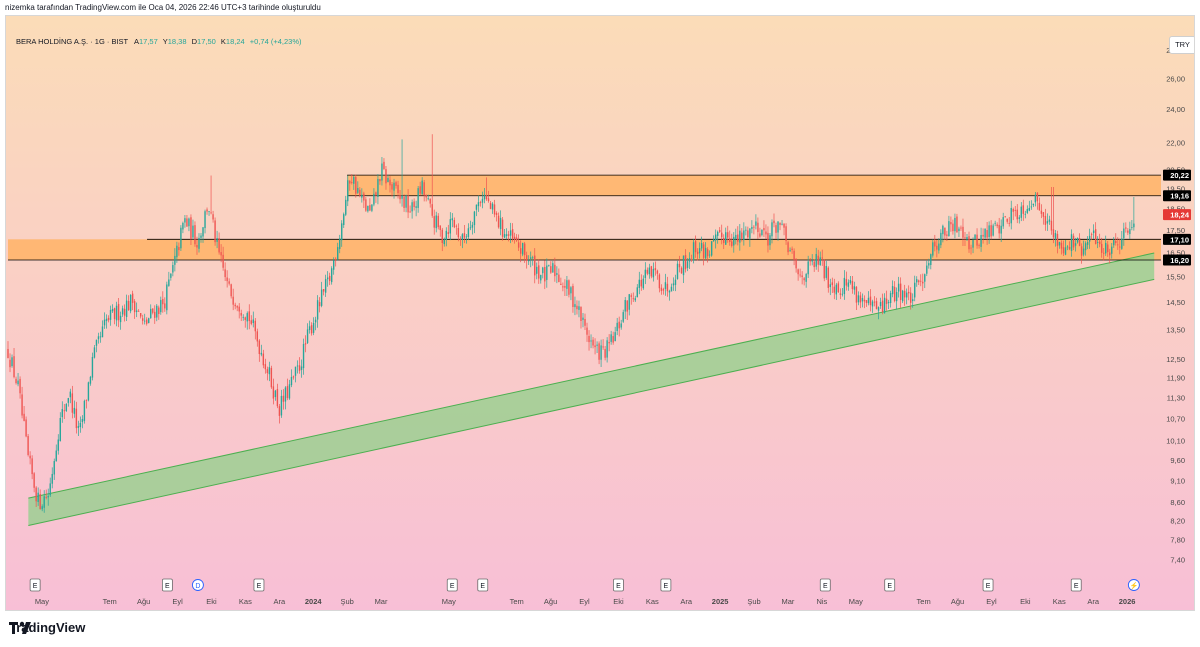 The height and width of the screenshot is (647, 1200). I want to click on event-marker-label: E, so click(666, 586).